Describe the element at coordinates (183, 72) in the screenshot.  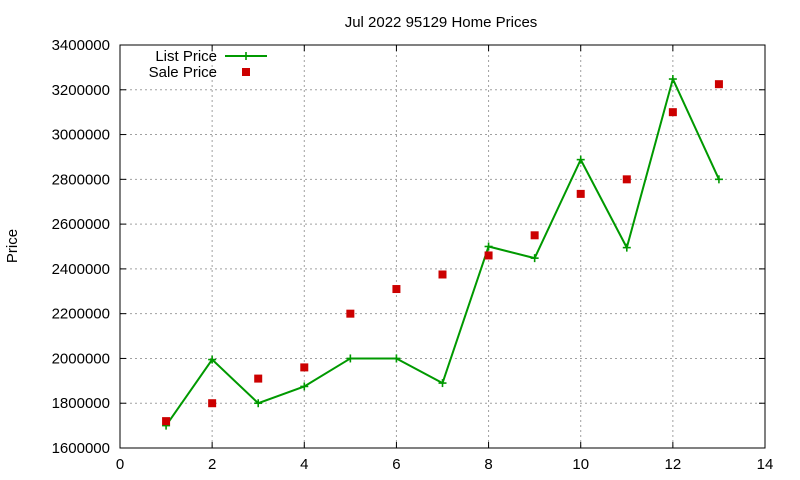
I see `legend-label: Sale Price` at that location.